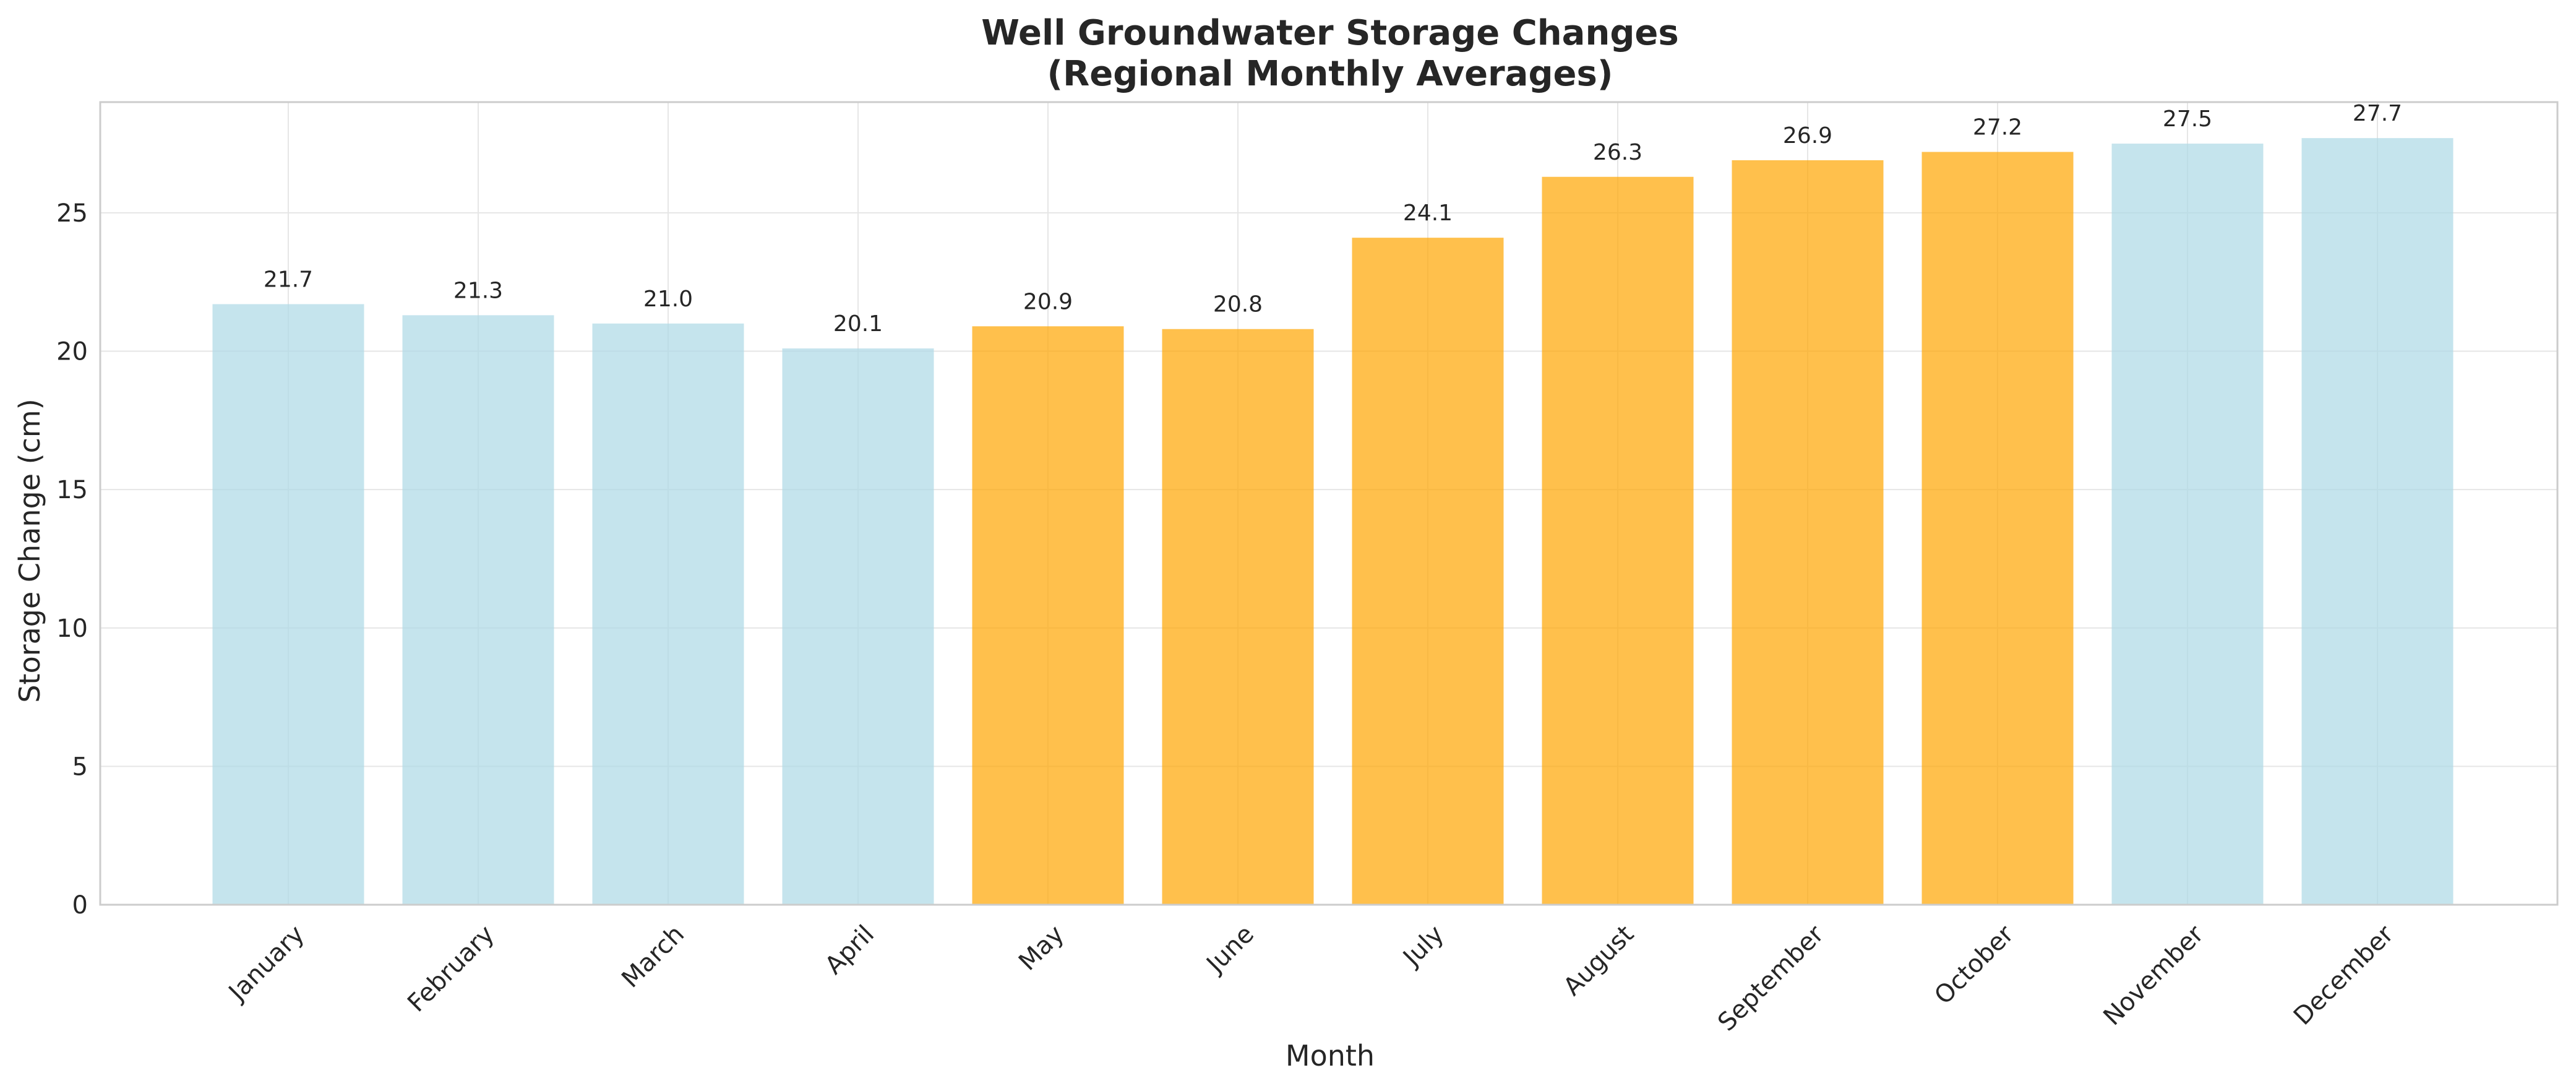 The height and width of the screenshot is (1091, 2576). I want to click on x-tick-label-february: February, so click(451, 969).